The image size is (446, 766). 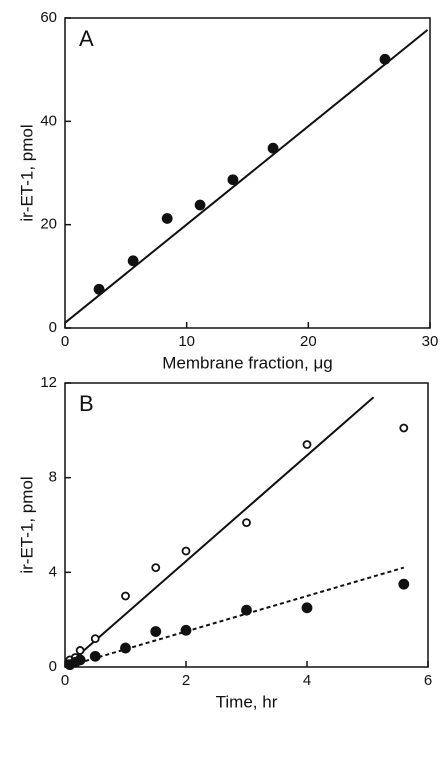 I want to click on x-tick-label: 4, so click(x=307, y=680).